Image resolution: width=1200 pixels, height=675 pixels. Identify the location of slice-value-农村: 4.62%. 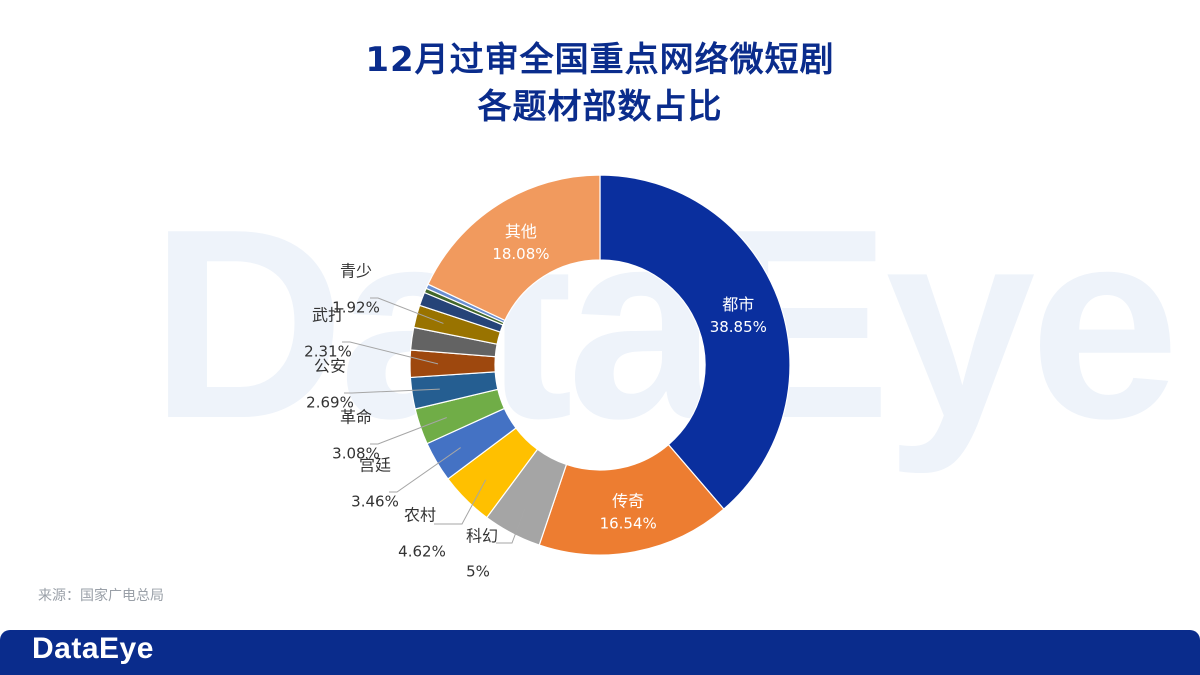
(422, 552).